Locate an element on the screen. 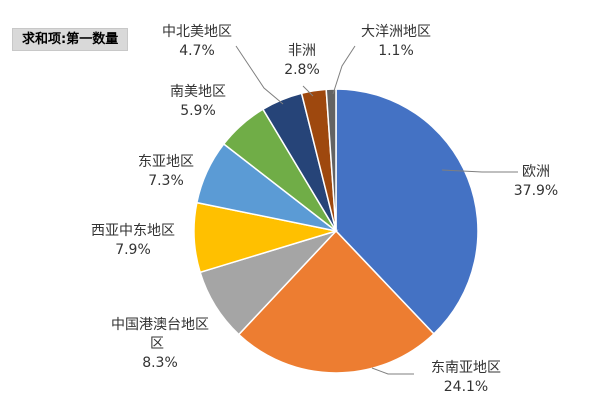 The height and width of the screenshot is (418, 596). percent-label-3: 8.3% is located at coordinates (160, 363).